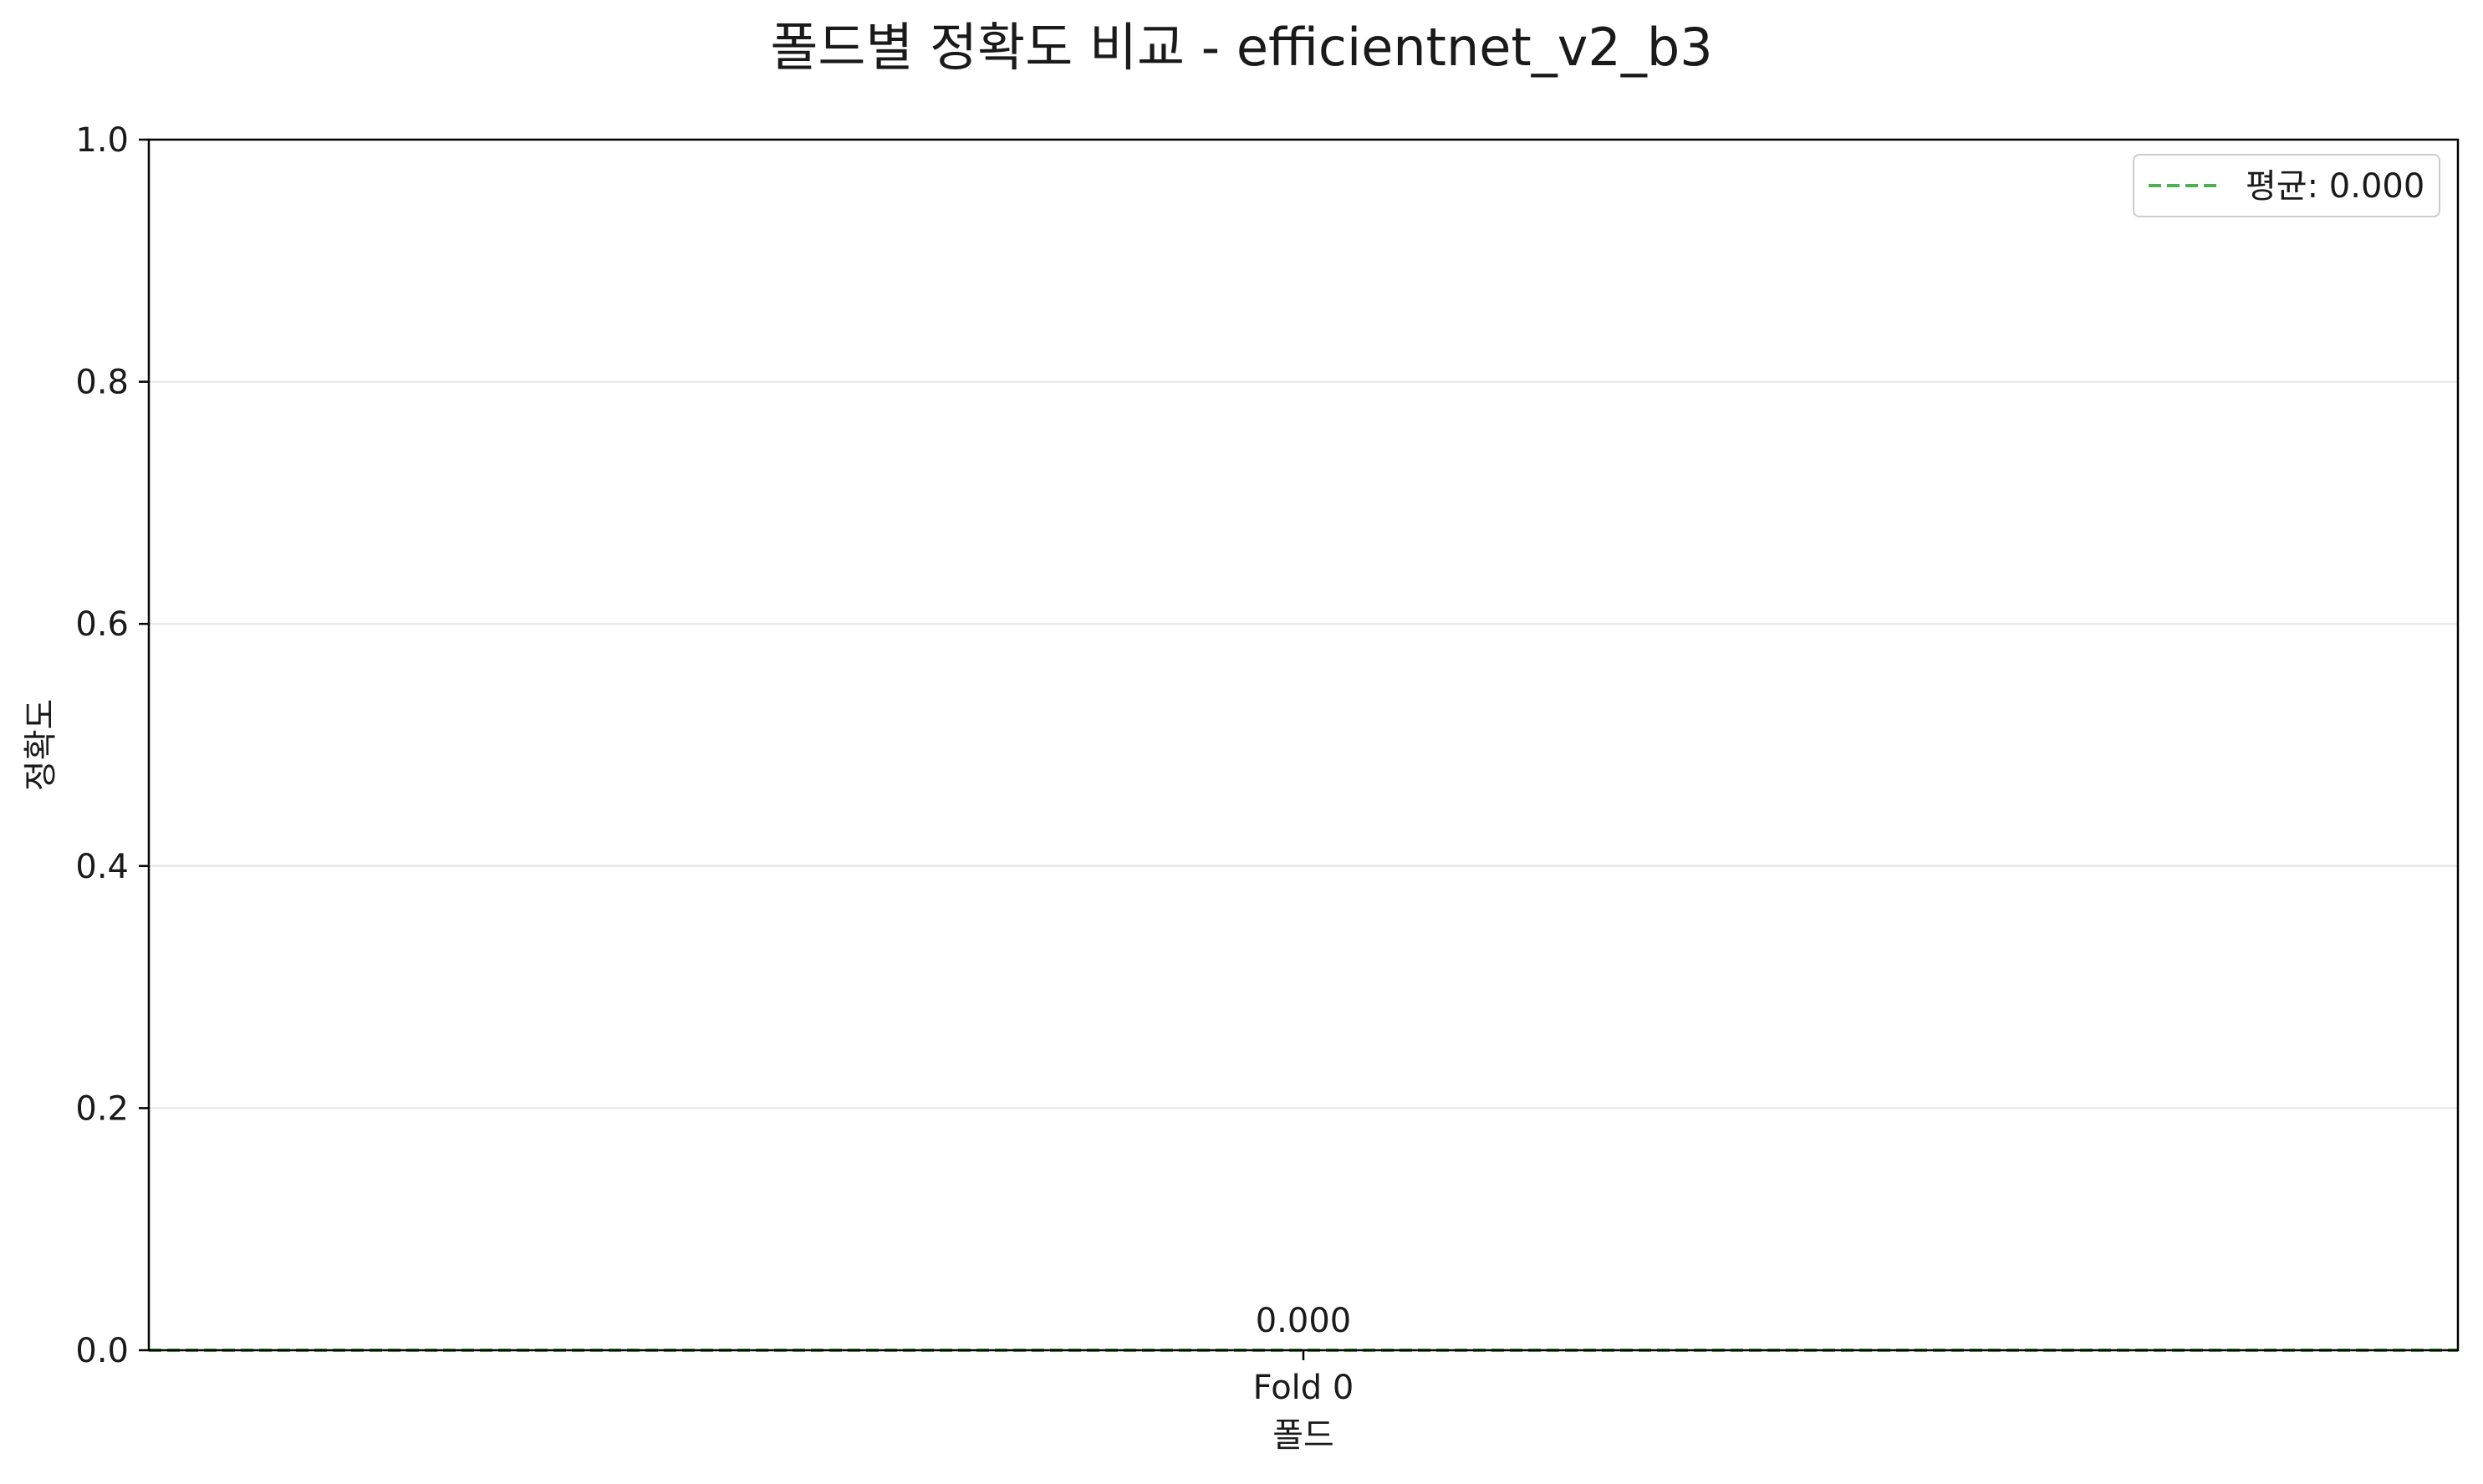 This screenshot has height=1484, width=2483. Describe the element at coordinates (41, 745) in the screenshot. I see `y-axis-label: 정확도` at that location.